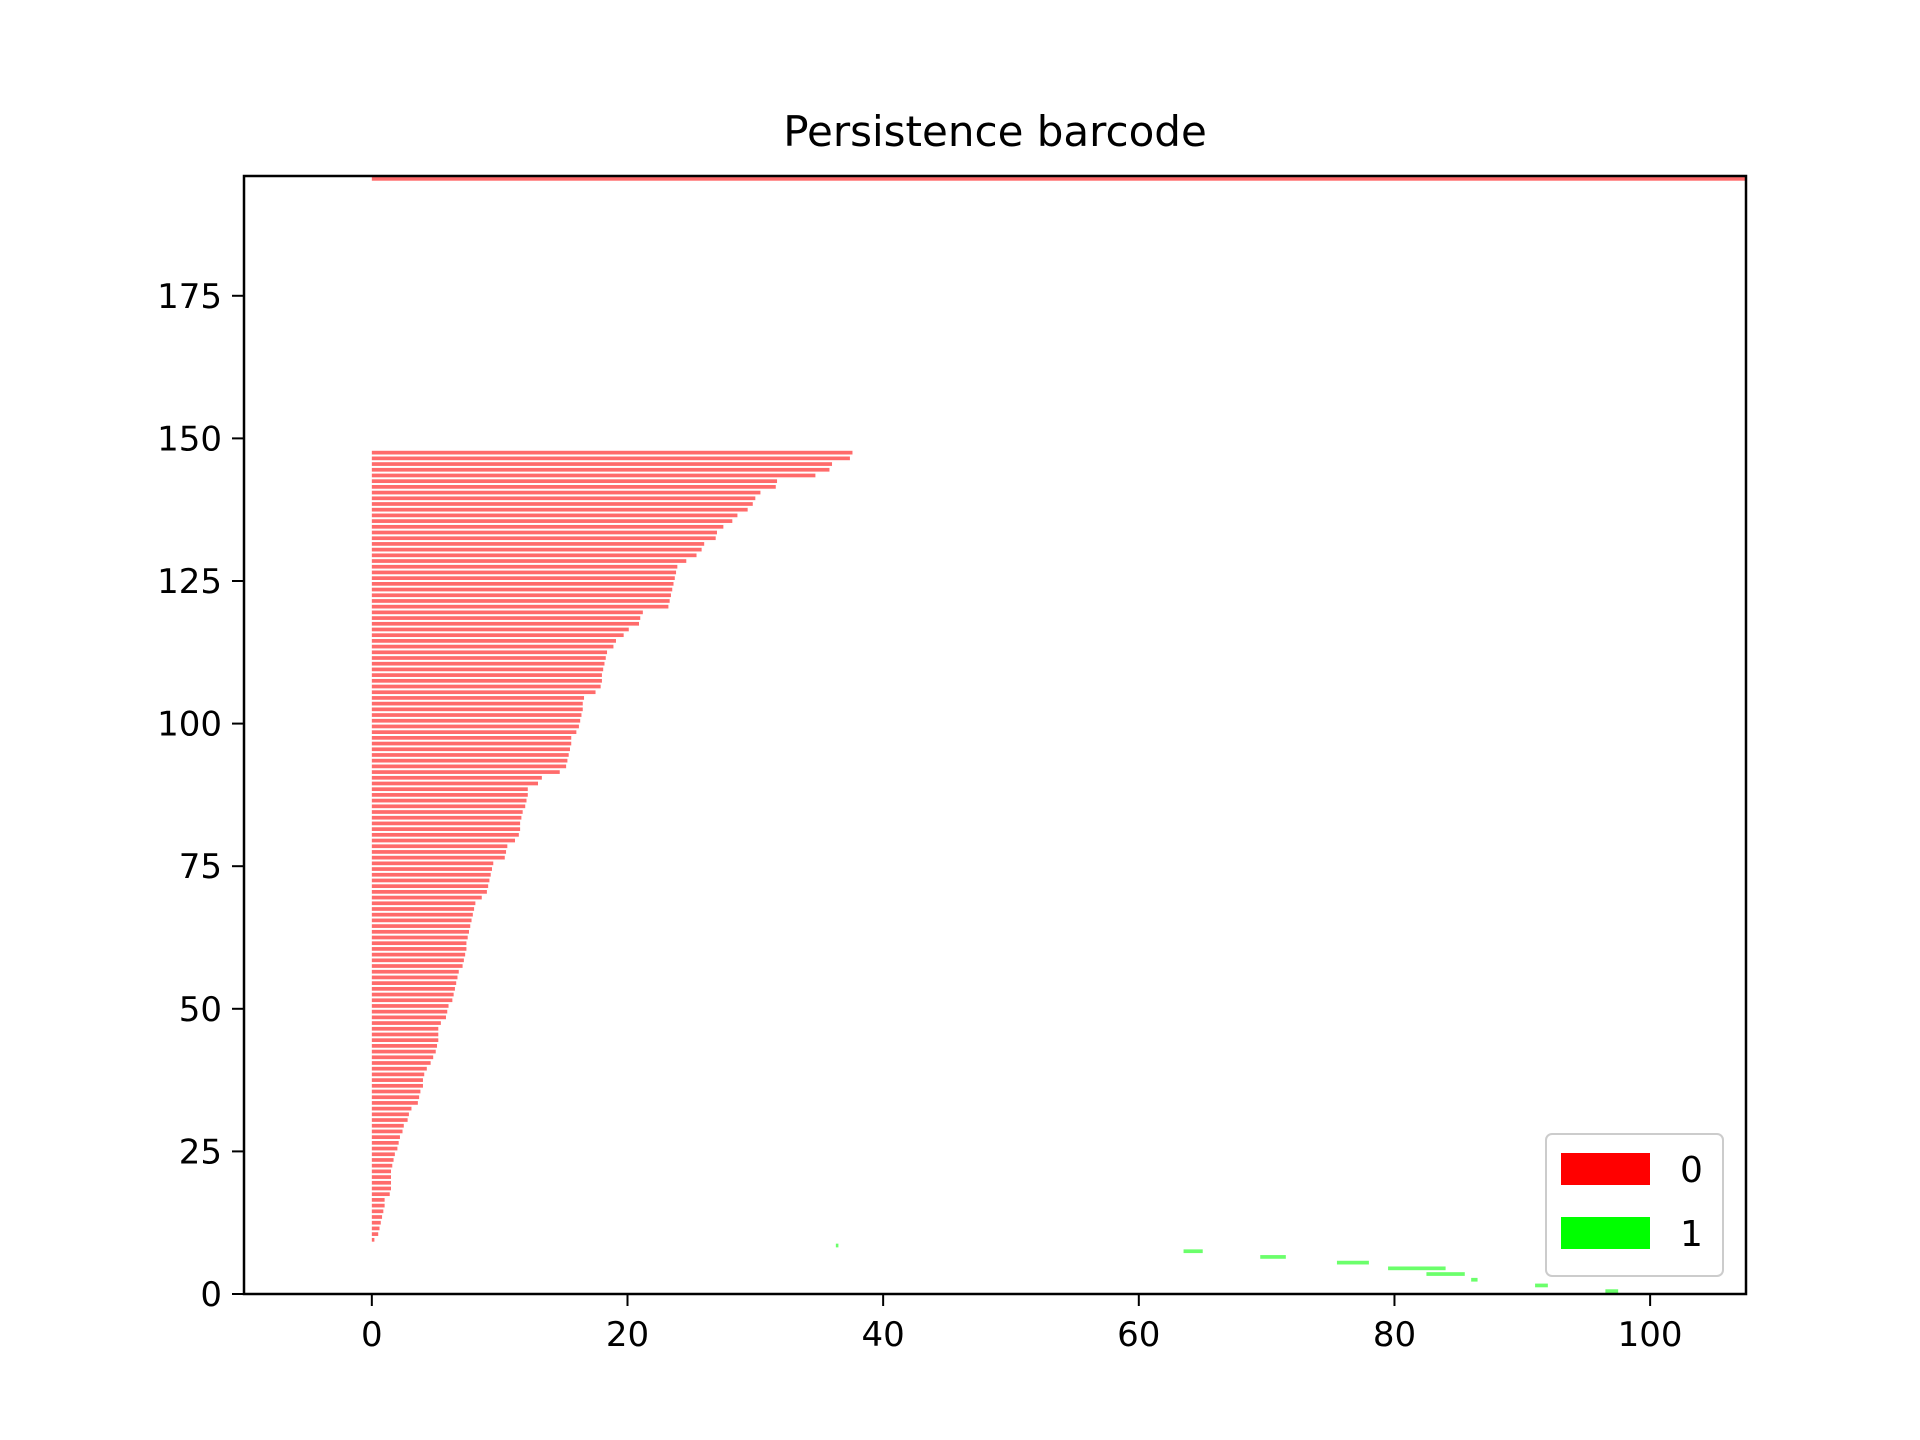  I want to click on x-tick-label: 80, so click(1394, 1335).